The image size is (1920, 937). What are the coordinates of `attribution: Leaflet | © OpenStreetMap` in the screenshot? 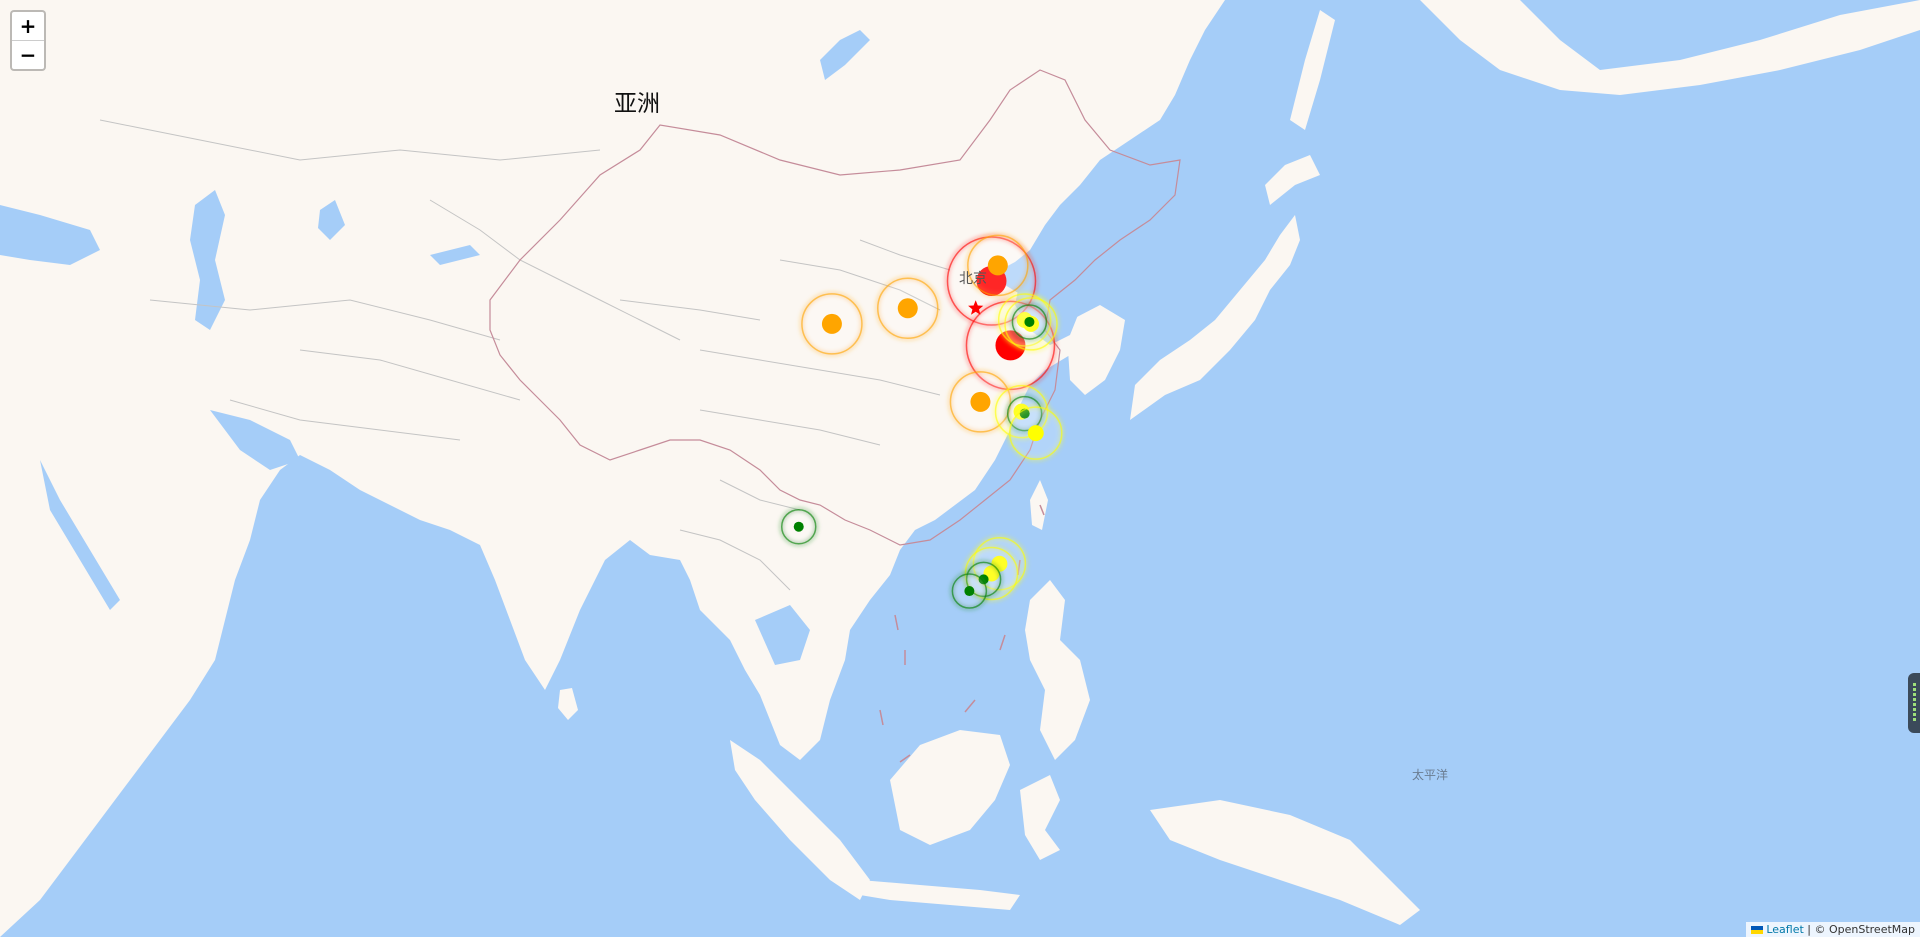 It's located at (1833, 929).